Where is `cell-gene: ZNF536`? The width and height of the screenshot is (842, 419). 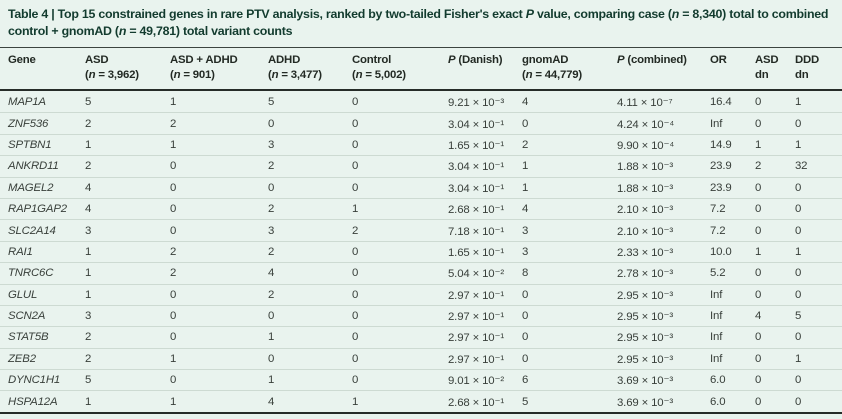 cell-gene: ZNF536 is located at coordinates (28, 123).